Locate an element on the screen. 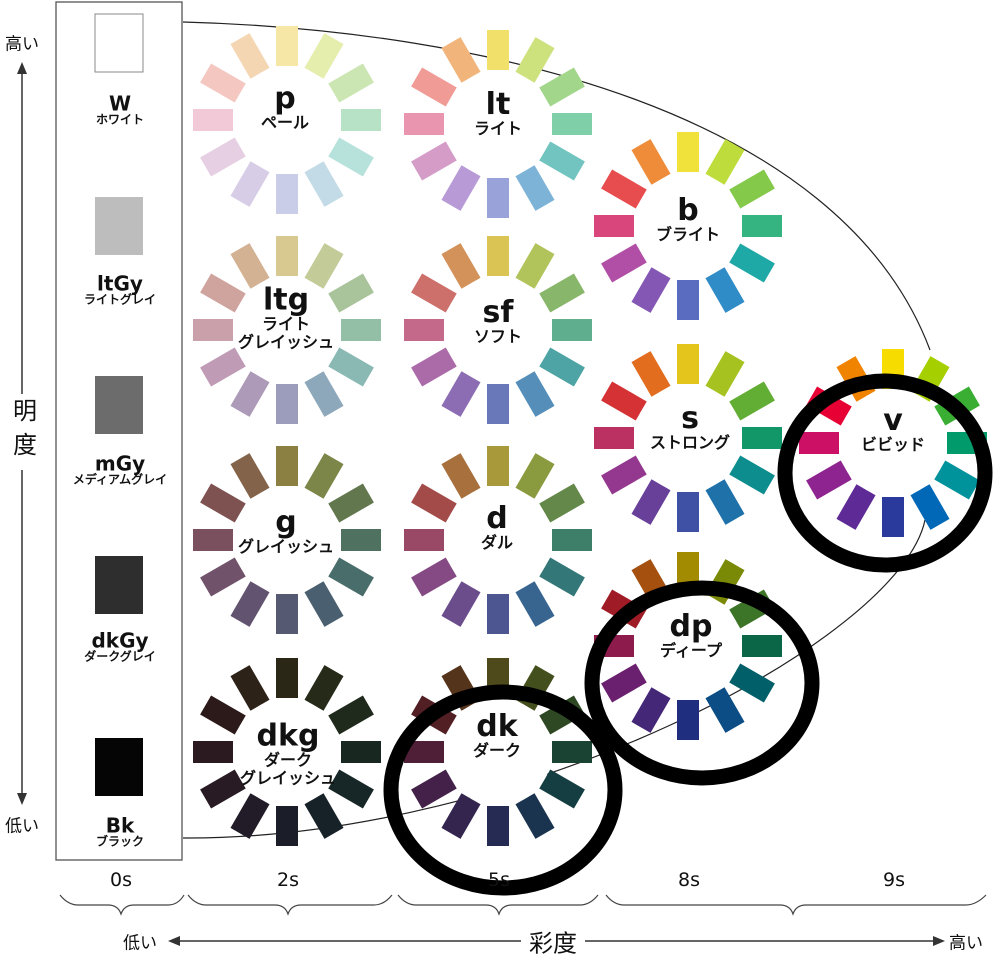 The height and width of the screenshot is (960, 996). gray-label-dkgy: dkGy ダークグレイ is located at coordinates (120, 646).